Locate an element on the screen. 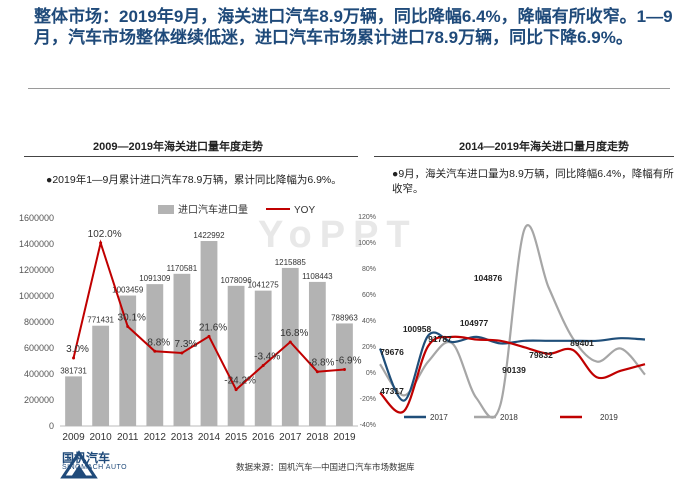 The width and height of the screenshot is (700, 484). yoy-value-label: 3.0% is located at coordinates (77, 349).